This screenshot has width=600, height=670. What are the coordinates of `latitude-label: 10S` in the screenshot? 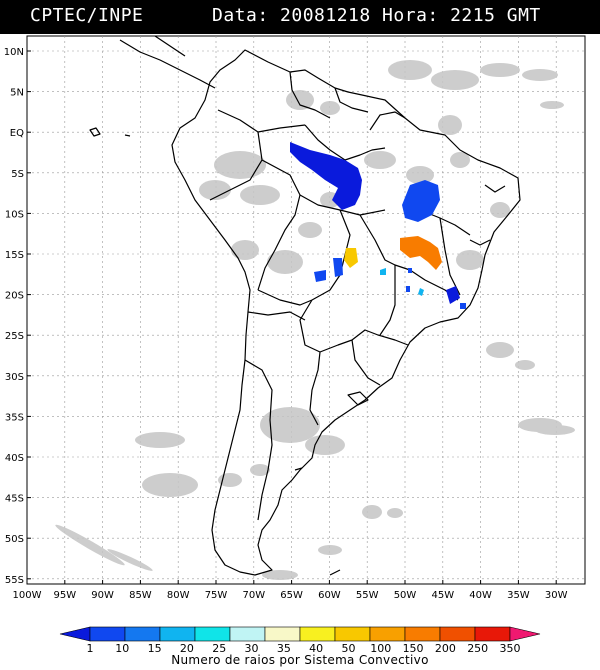 It's located at (14, 214).